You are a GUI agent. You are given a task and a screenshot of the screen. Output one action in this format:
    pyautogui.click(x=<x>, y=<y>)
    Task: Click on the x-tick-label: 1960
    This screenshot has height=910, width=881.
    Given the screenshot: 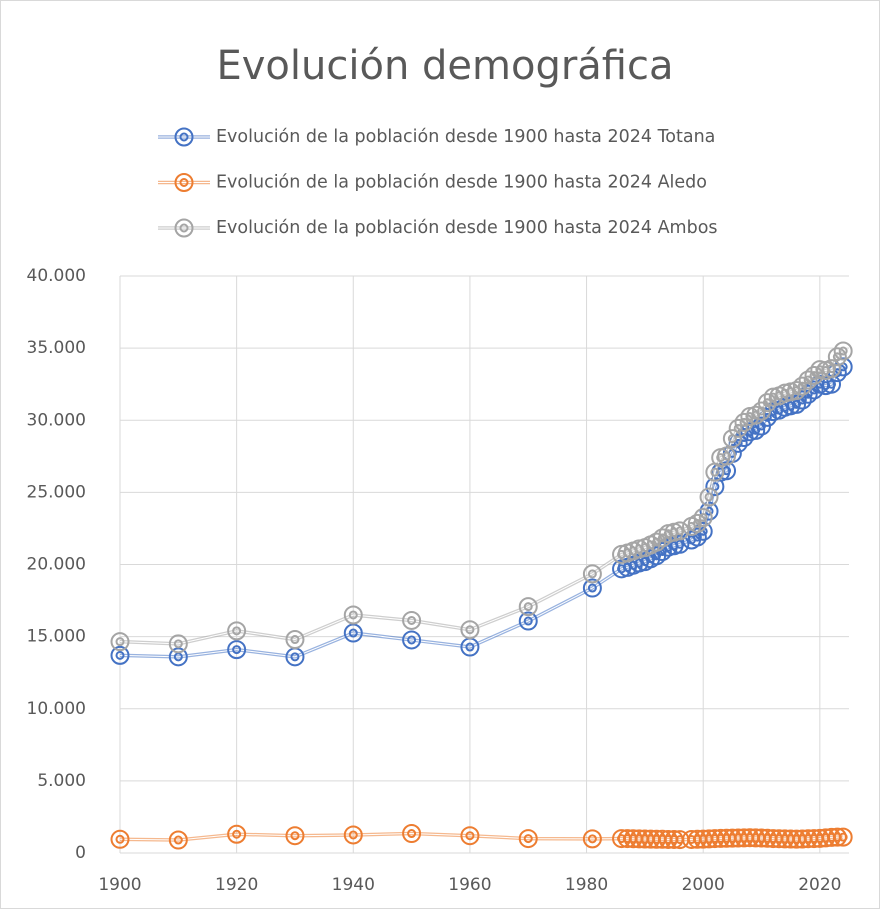 What is the action you would take?
    pyautogui.click(x=469, y=885)
    